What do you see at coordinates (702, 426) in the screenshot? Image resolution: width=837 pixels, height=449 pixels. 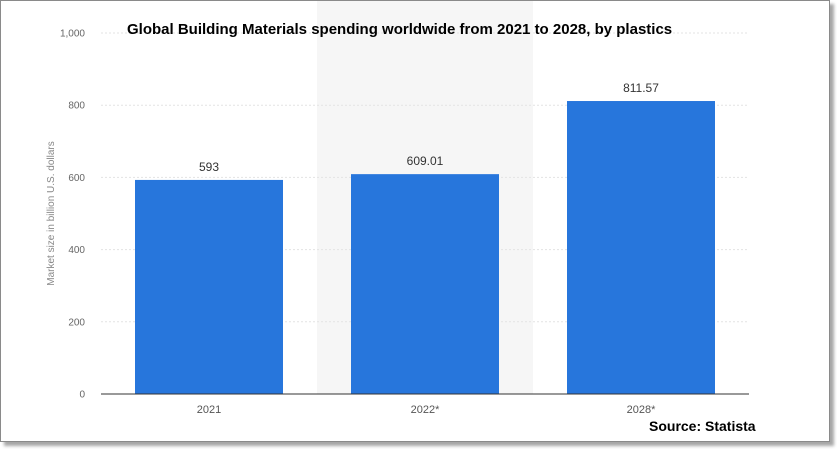 I see `source-note: Source: Statista` at bounding box center [702, 426].